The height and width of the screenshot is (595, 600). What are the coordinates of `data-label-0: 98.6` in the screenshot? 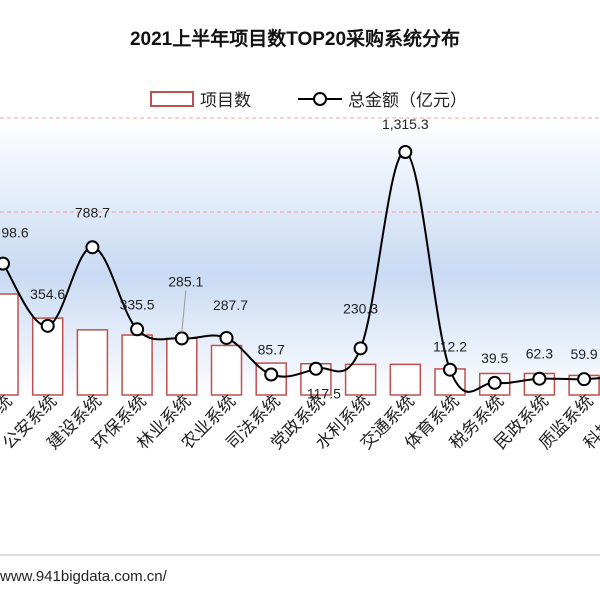 It's located at (14, 233).